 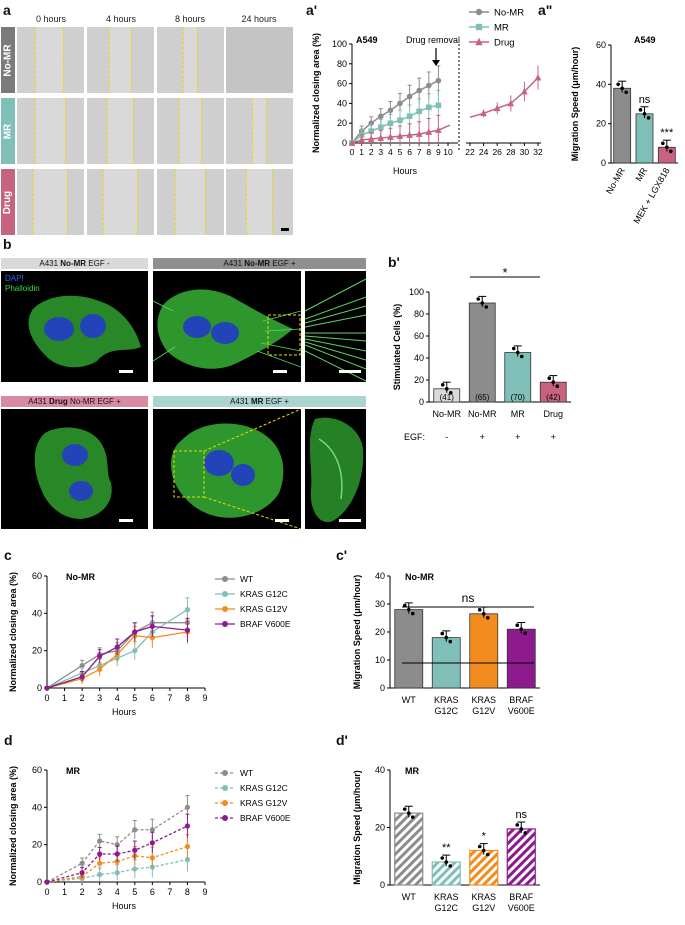 What do you see at coordinates (259, 131) in the screenshot?
I see `micrograph-mr-24h` at bounding box center [259, 131].